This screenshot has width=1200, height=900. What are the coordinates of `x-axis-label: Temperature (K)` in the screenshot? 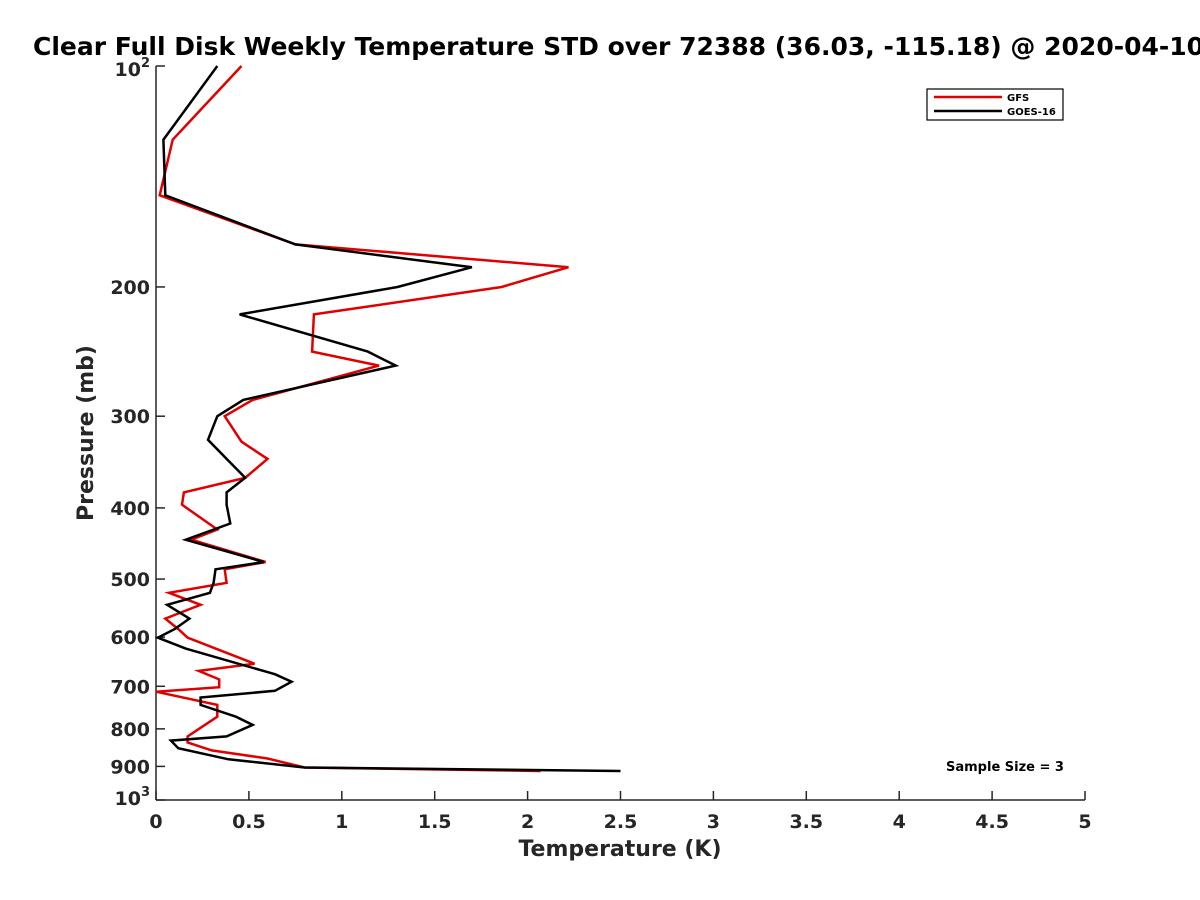 It's located at (619, 849).